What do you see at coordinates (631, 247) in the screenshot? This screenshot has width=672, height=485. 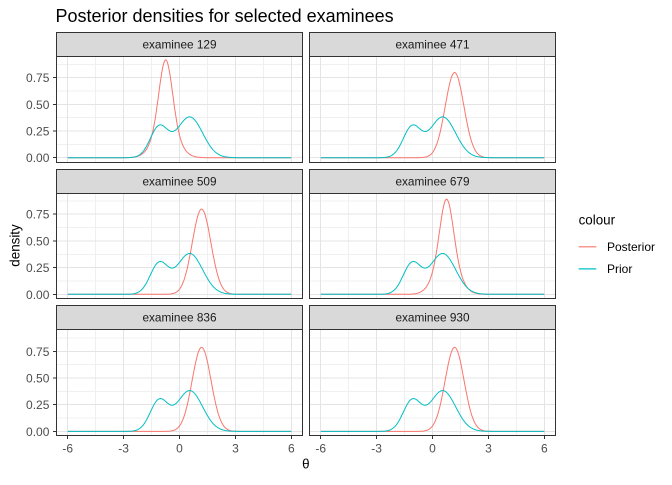 I see `svg-text: Posterior` at bounding box center [631, 247].